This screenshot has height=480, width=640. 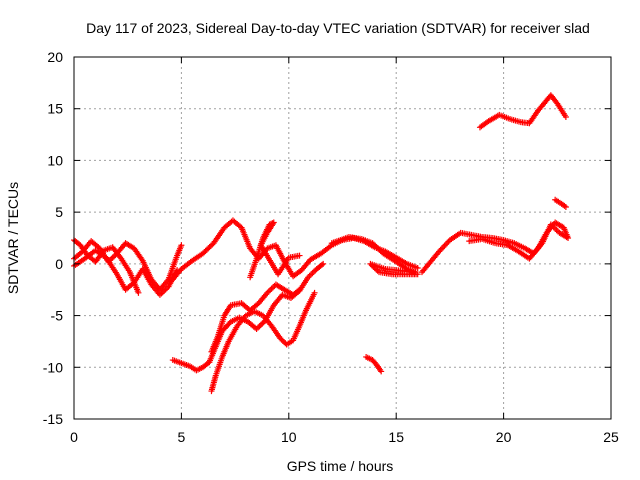 What do you see at coordinates (55, 160) in the screenshot?
I see `y-tick-label: 10` at bounding box center [55, 160].